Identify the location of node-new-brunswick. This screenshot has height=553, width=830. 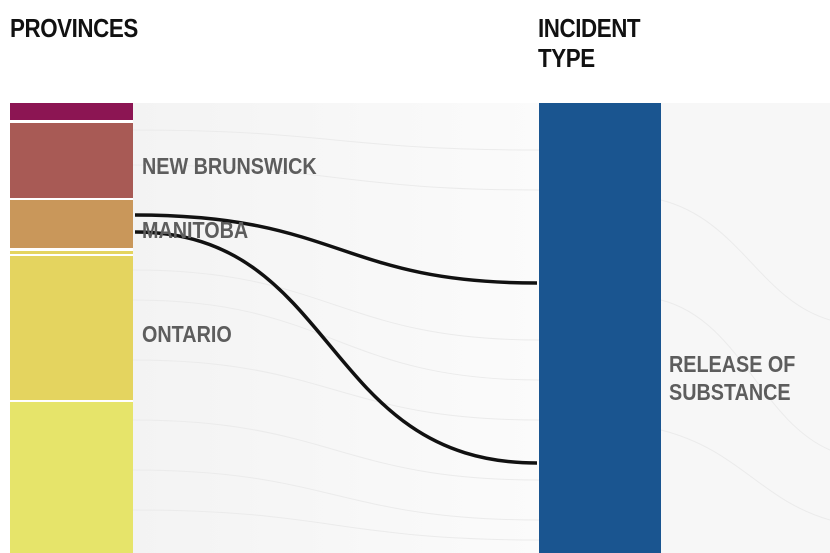
(71, 160).